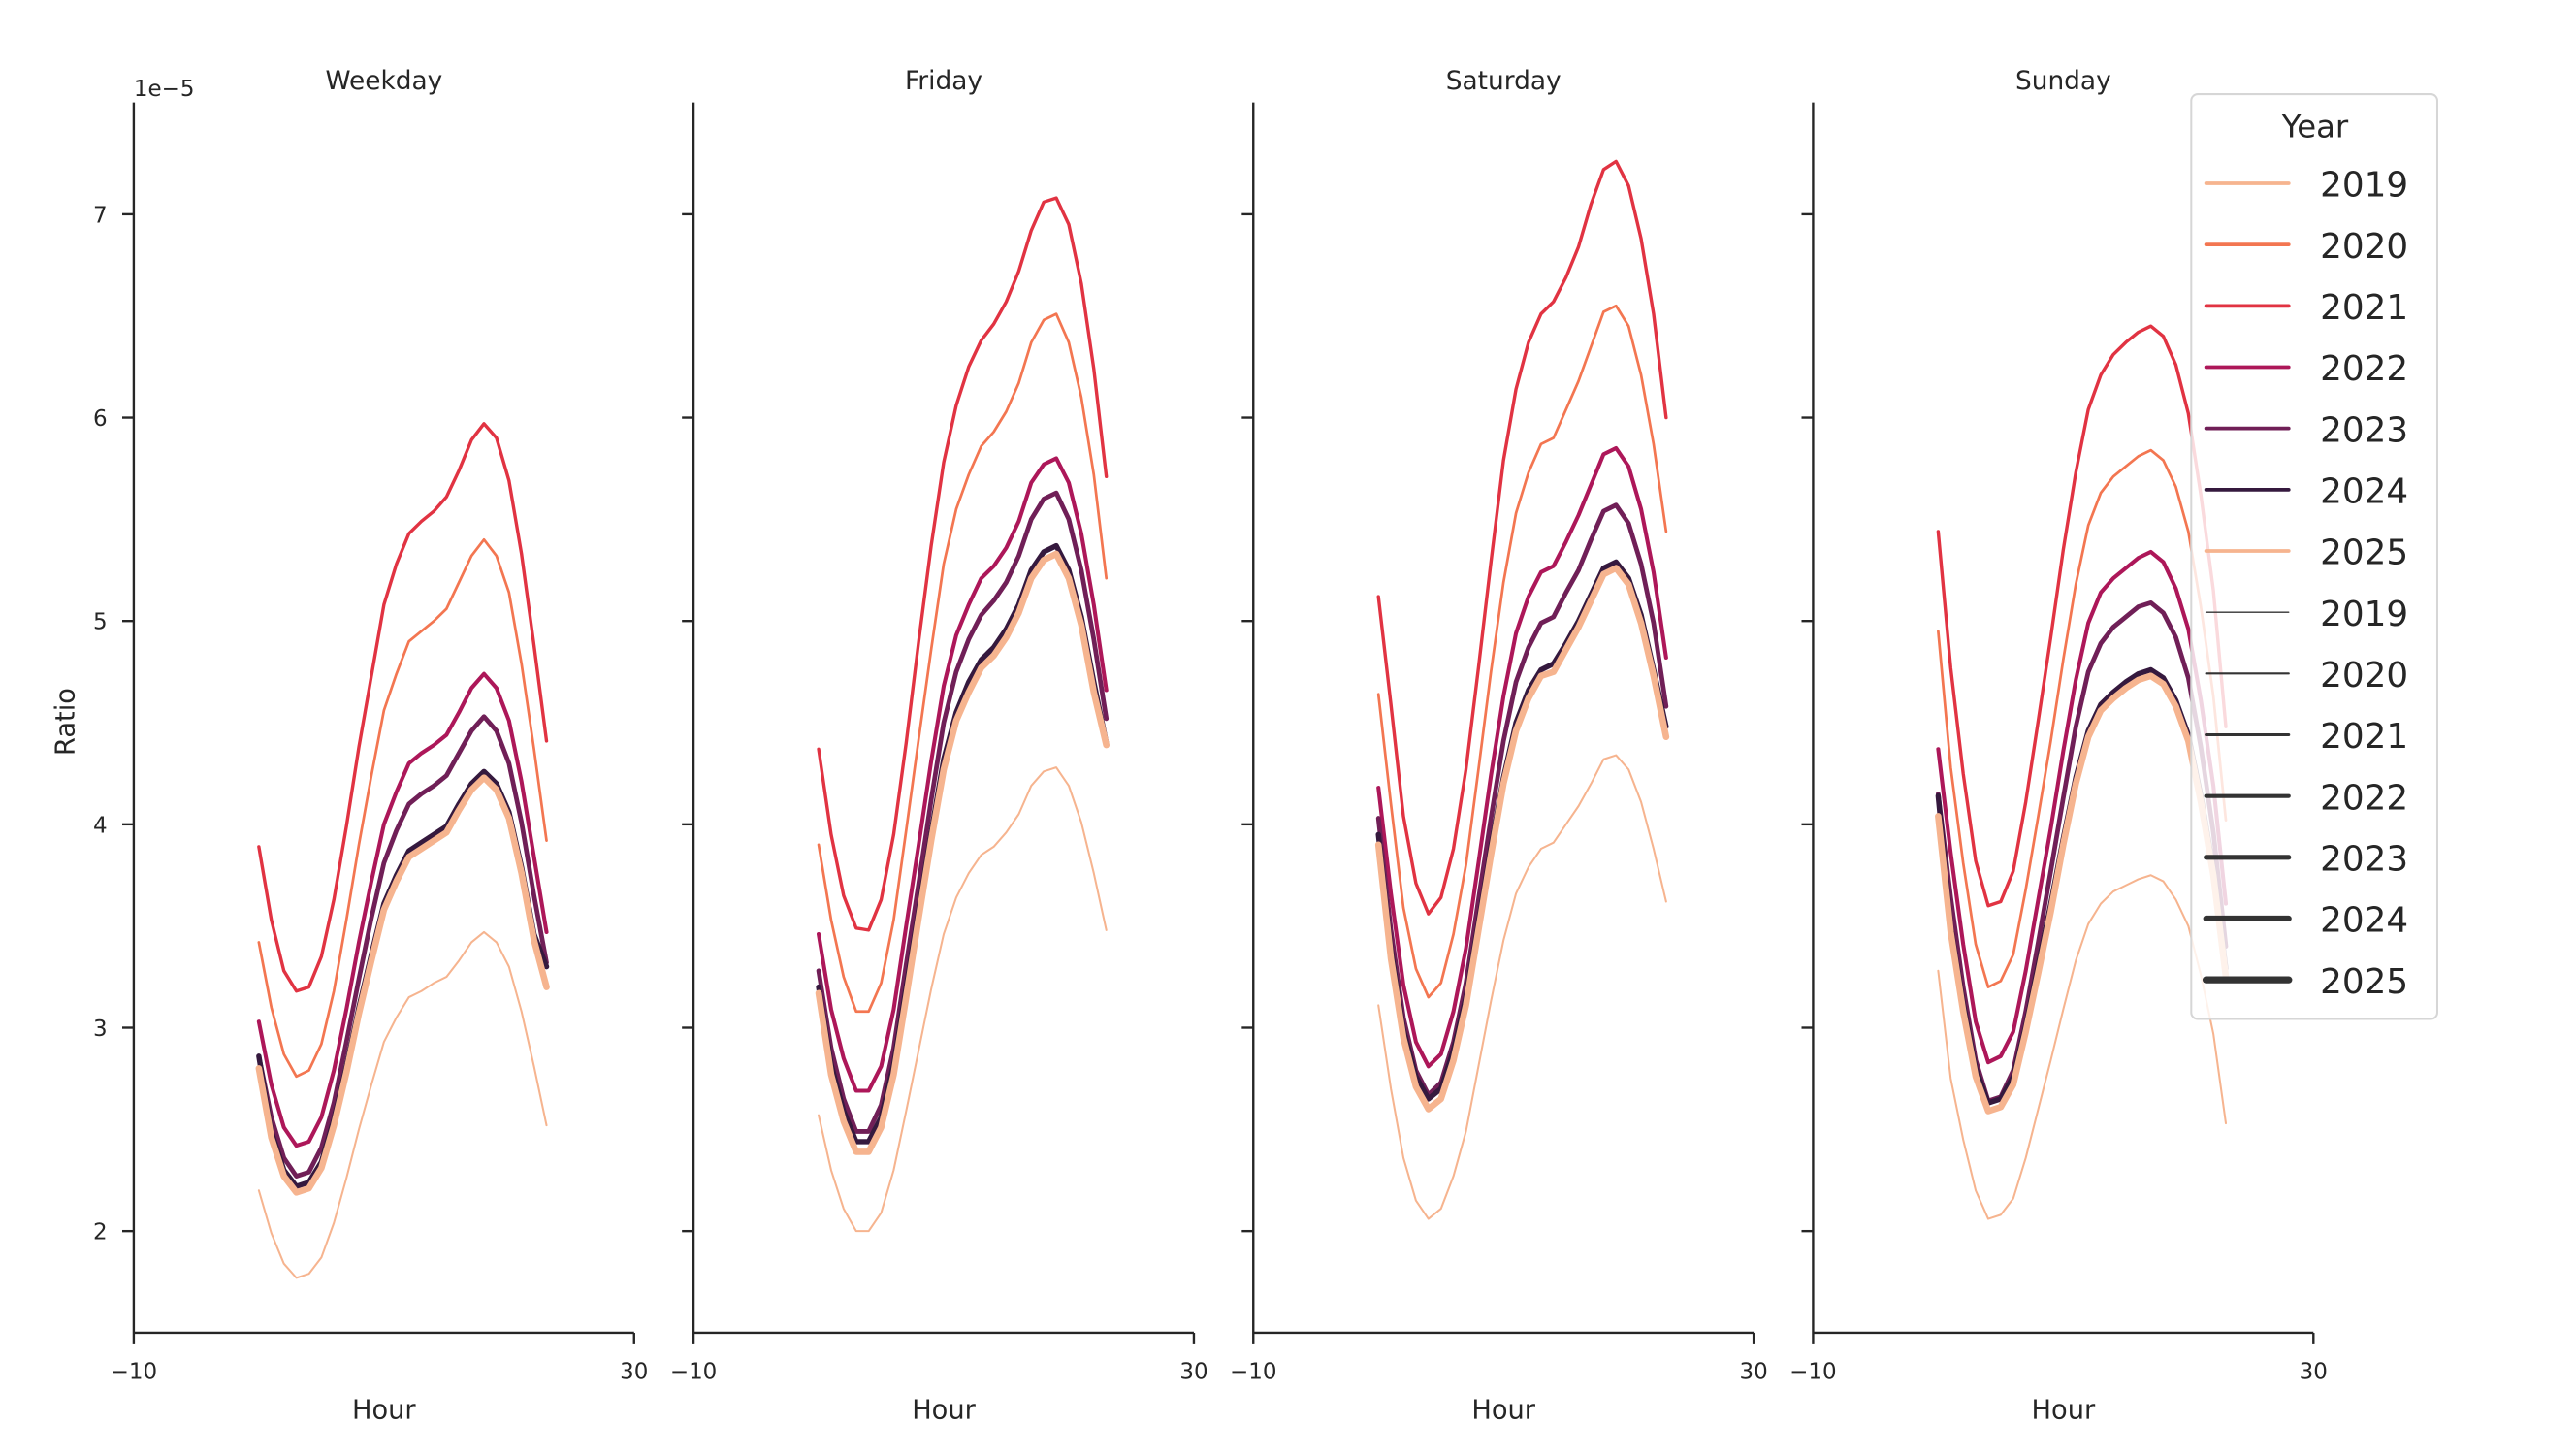 Image resolution: width=2576 pixels, height=1455 pixels. Describe the element at coordinates (100, 1232) in the screenshot. I see `y-tick-label: 2` at that location.